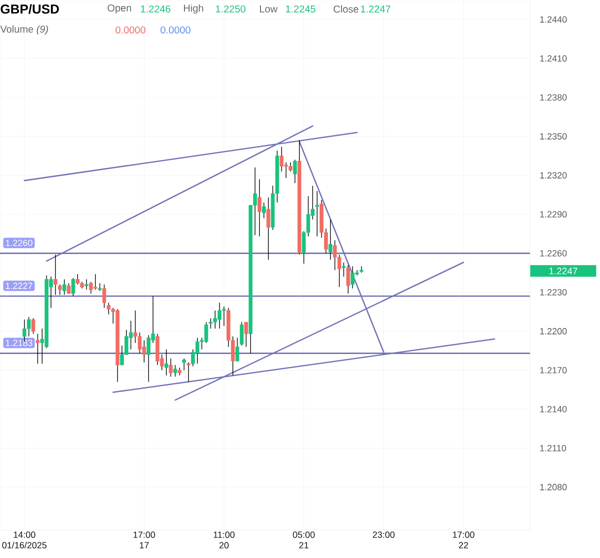  I want to click on ref-line-label: 1.2260, so click(19, 243).